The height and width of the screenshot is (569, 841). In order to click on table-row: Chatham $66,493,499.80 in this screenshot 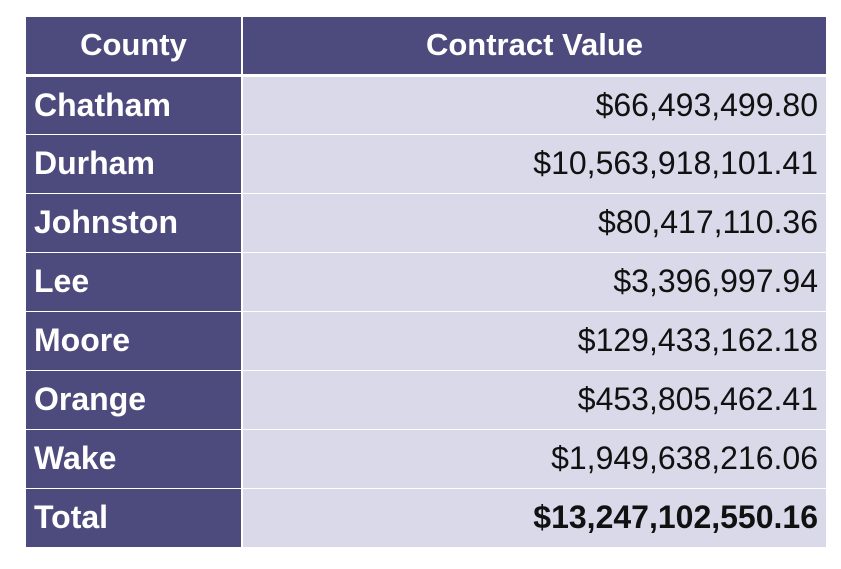, I will do `click(426, 104)`.